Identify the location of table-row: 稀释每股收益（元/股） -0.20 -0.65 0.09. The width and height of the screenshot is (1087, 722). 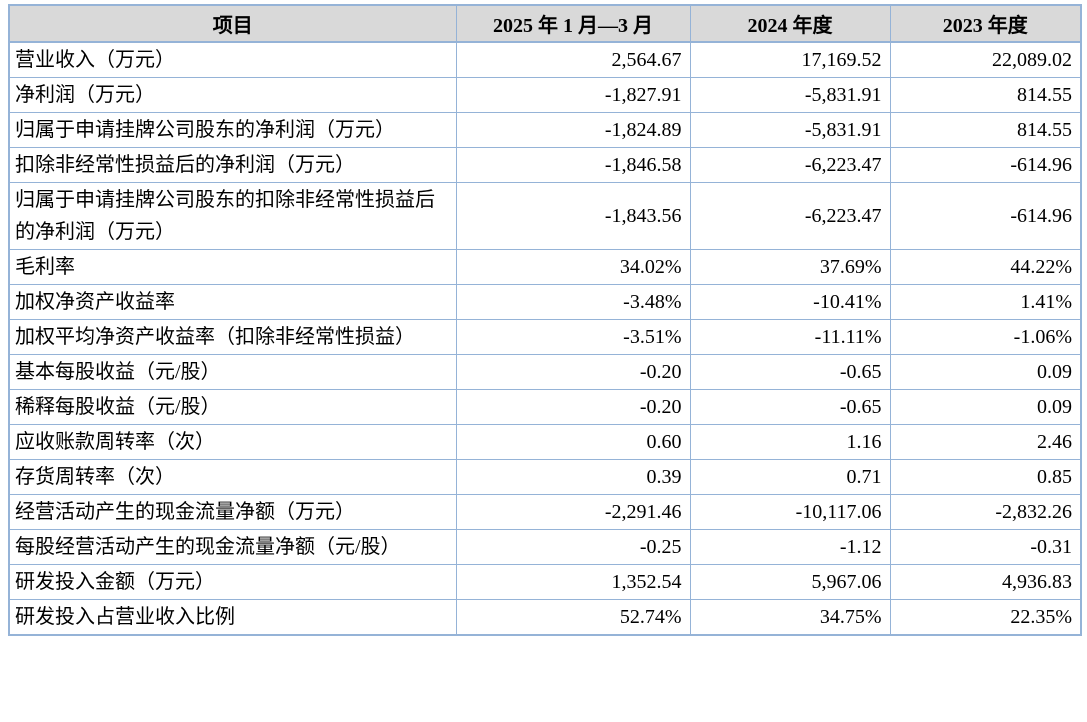
(545, 407).